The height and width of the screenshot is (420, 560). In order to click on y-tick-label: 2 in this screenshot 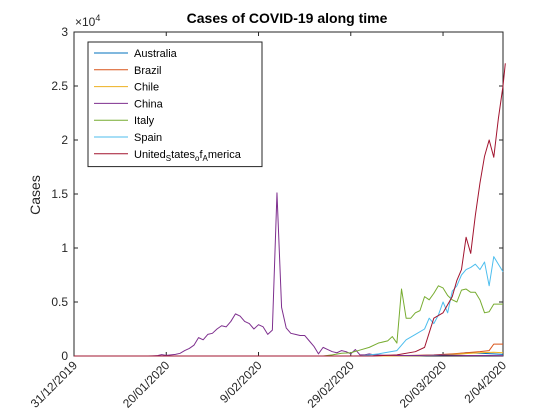, I will do `click(64, 140)`.